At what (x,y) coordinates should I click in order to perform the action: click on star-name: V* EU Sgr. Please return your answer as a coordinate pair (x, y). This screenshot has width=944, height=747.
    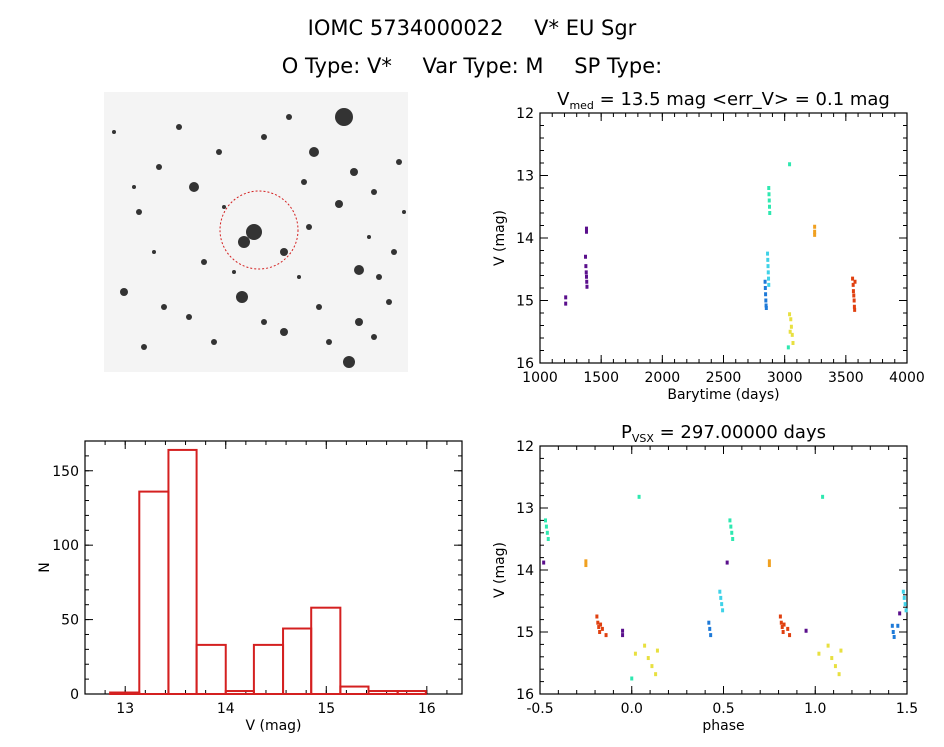
    Looking at the image, I should click on (585, 28).